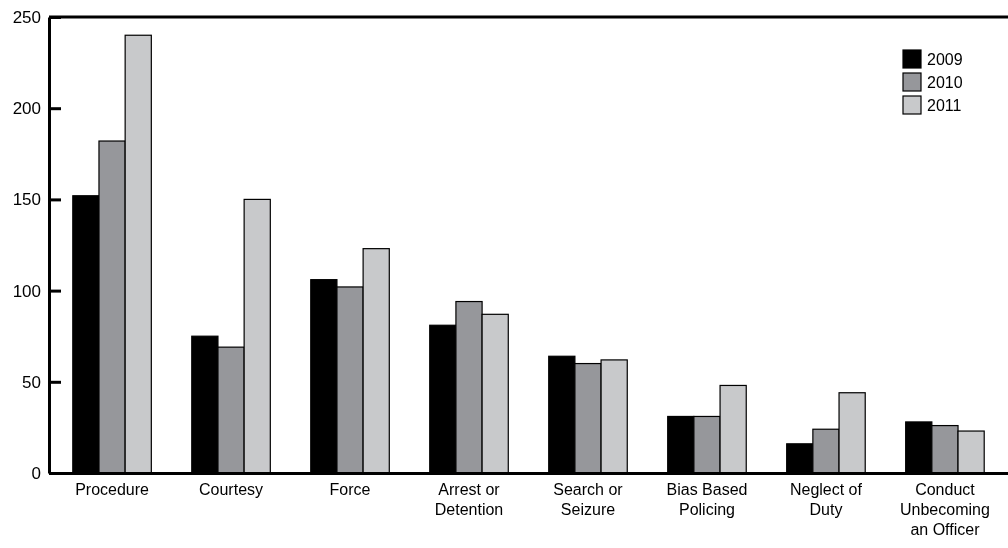  I want to click on x-tick-label: Arrest or Detention, so click(469, 499).